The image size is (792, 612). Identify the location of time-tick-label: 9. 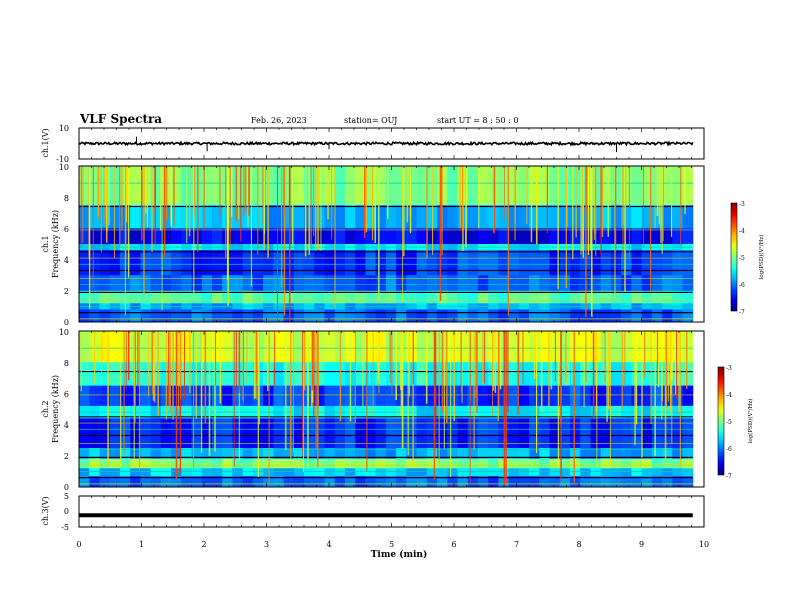
(641, 544).